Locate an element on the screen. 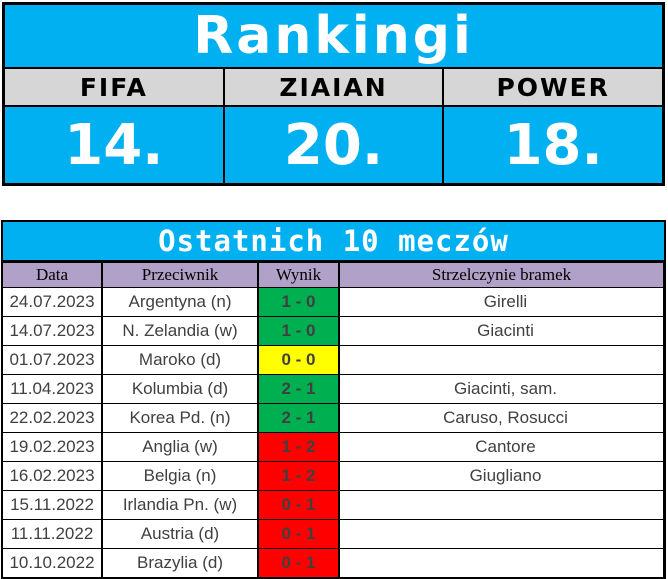 This screenshot has height=579, width=668. rankings-value-row: 14. 20. 18. is located at coordinates (333, 145).